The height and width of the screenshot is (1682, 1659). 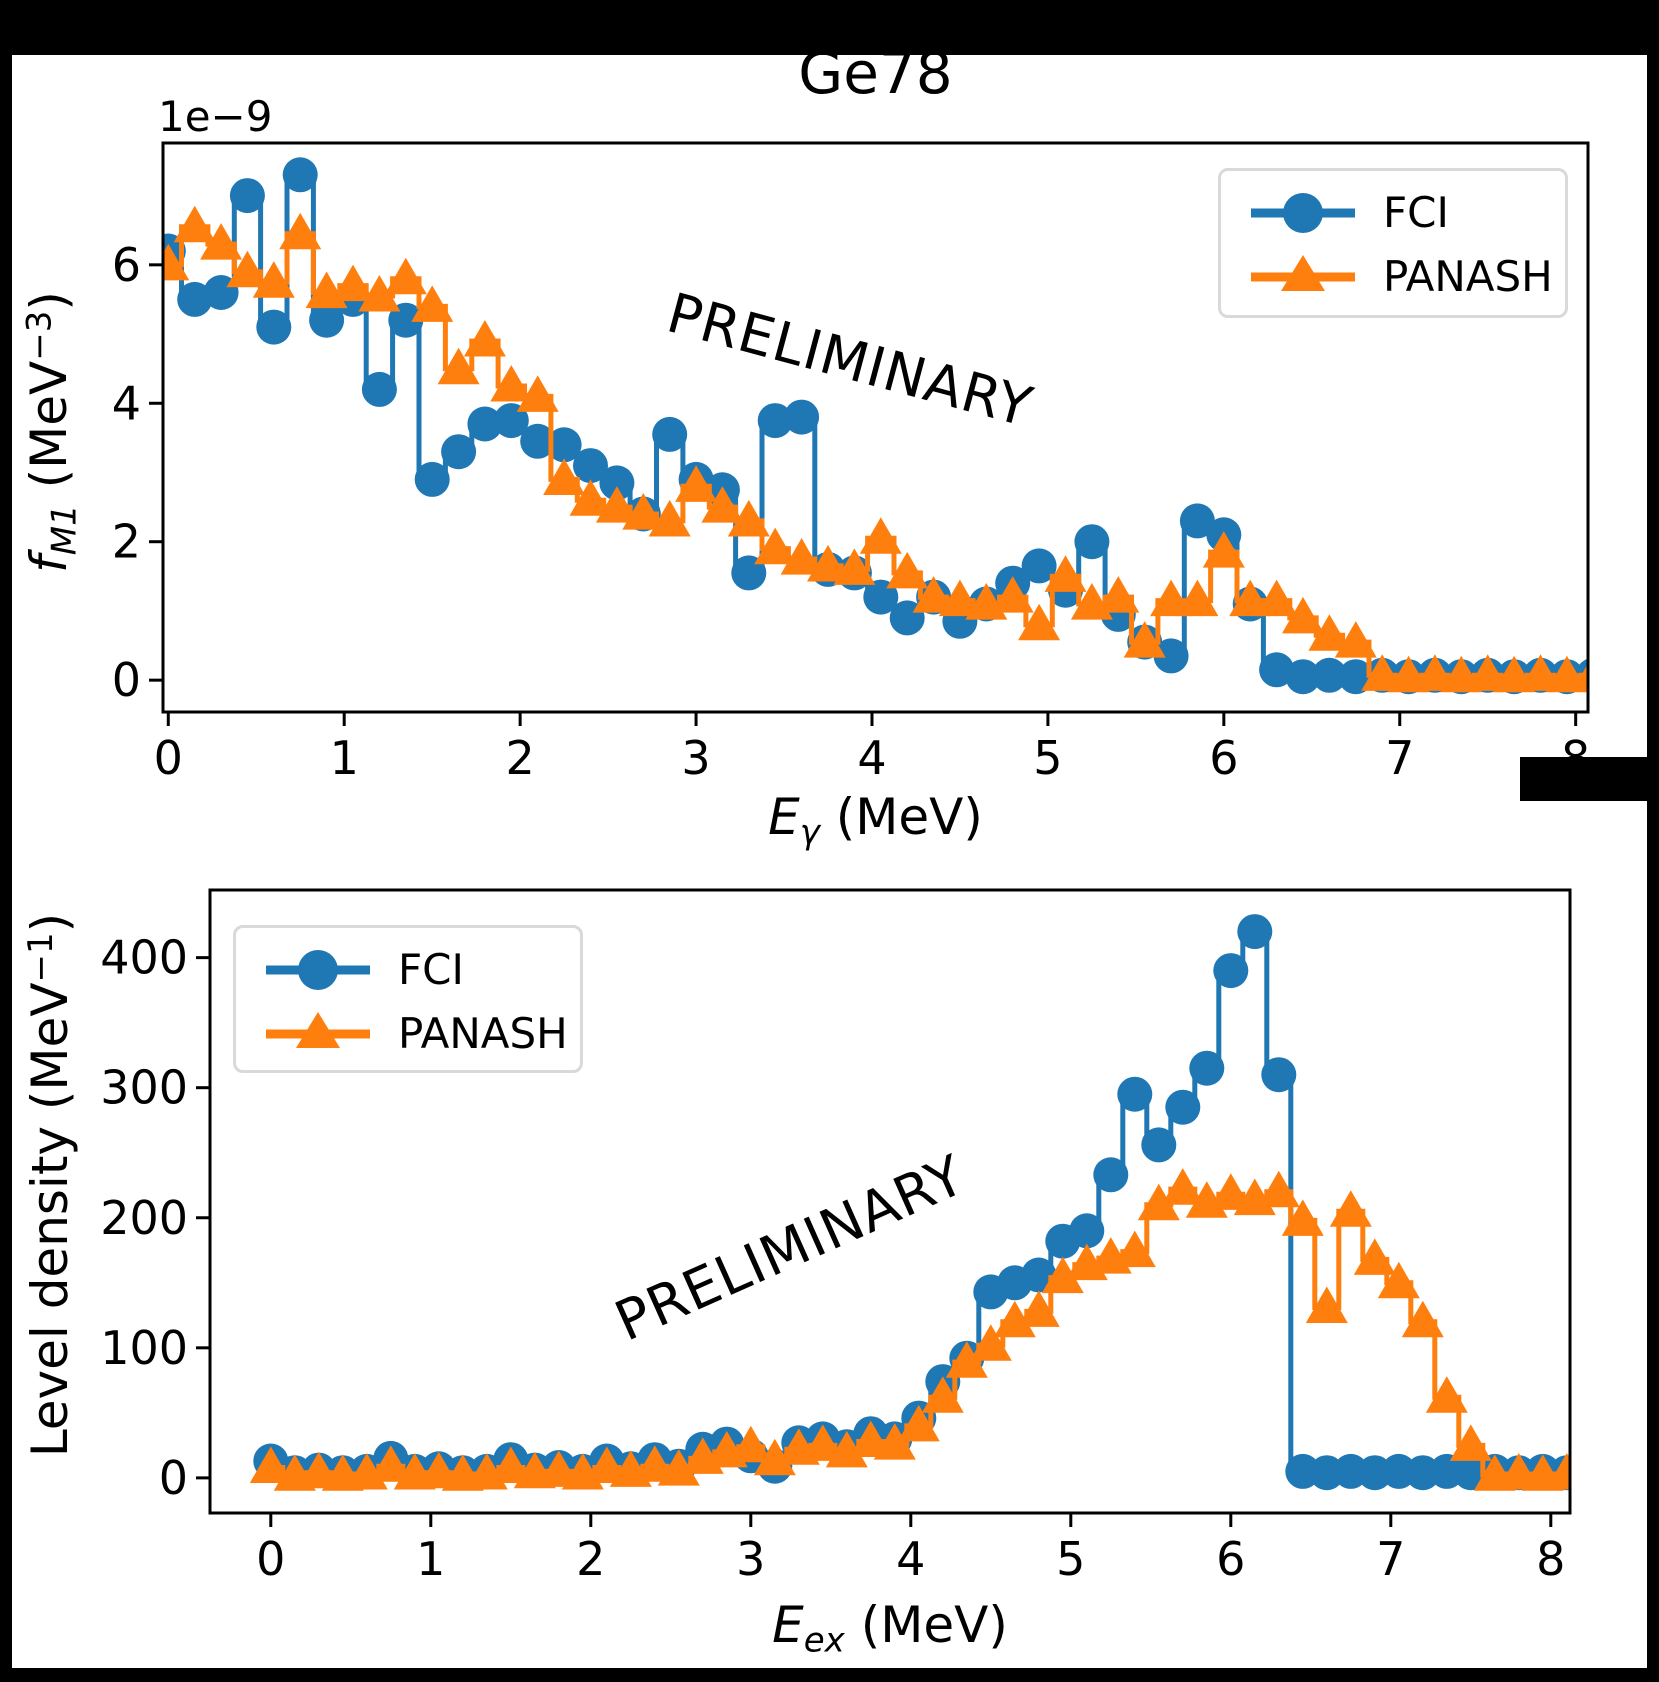 I want to click on xlabel-subscript: γ, so click(x=809, y=832).